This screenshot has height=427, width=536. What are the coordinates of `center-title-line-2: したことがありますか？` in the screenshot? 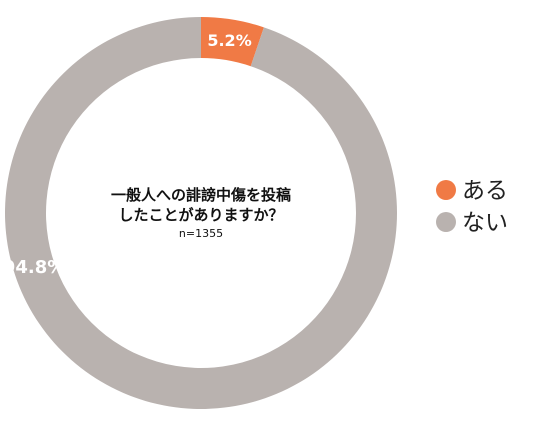 It's located at (200, 215).